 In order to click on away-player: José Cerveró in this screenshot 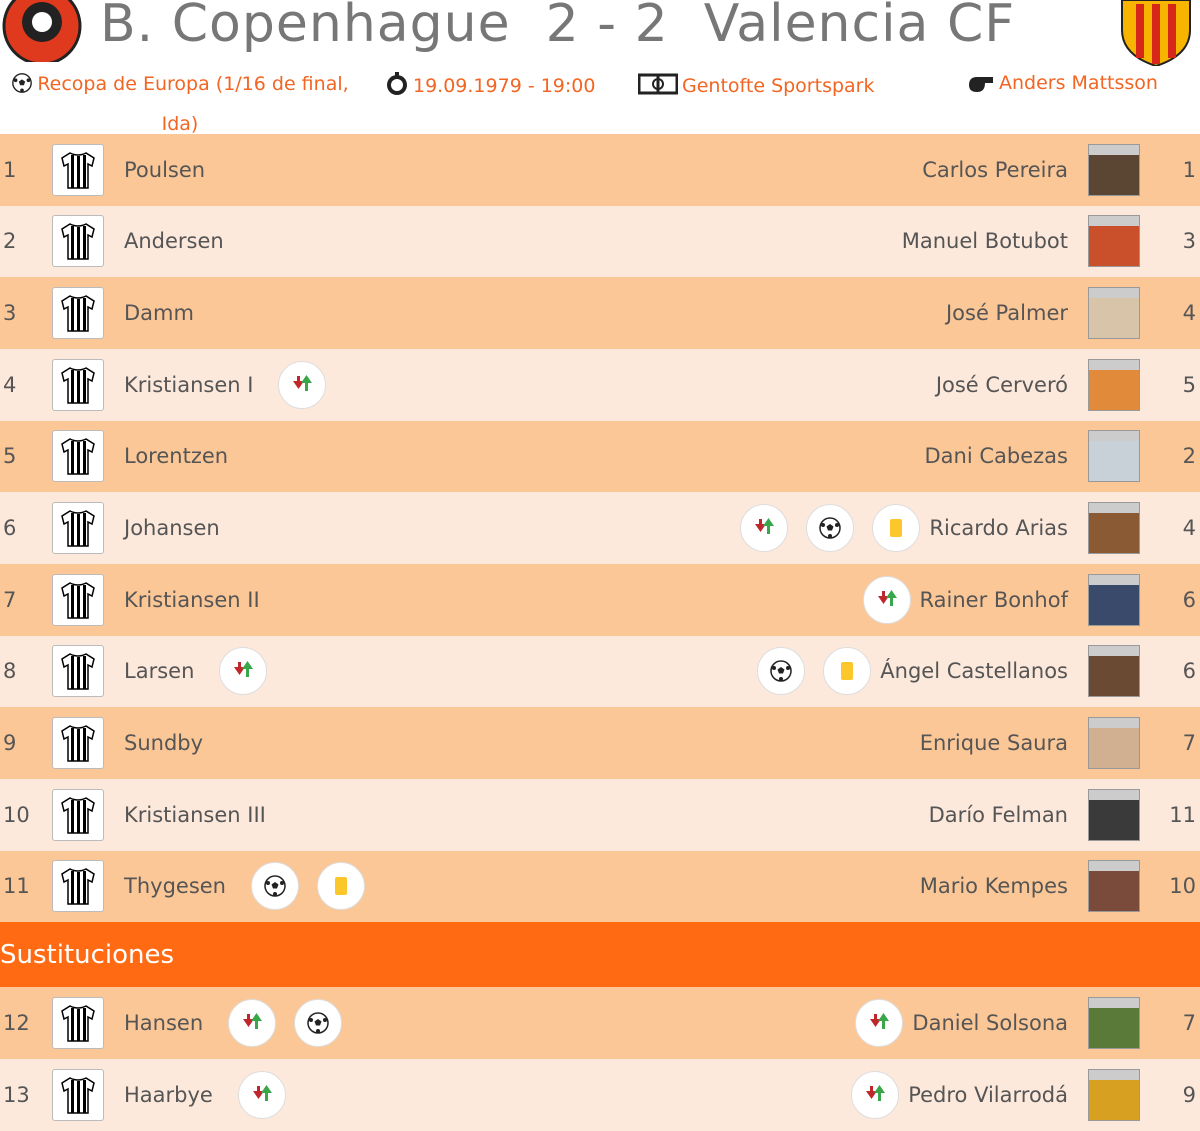, I will do `click(1001, 384)`.